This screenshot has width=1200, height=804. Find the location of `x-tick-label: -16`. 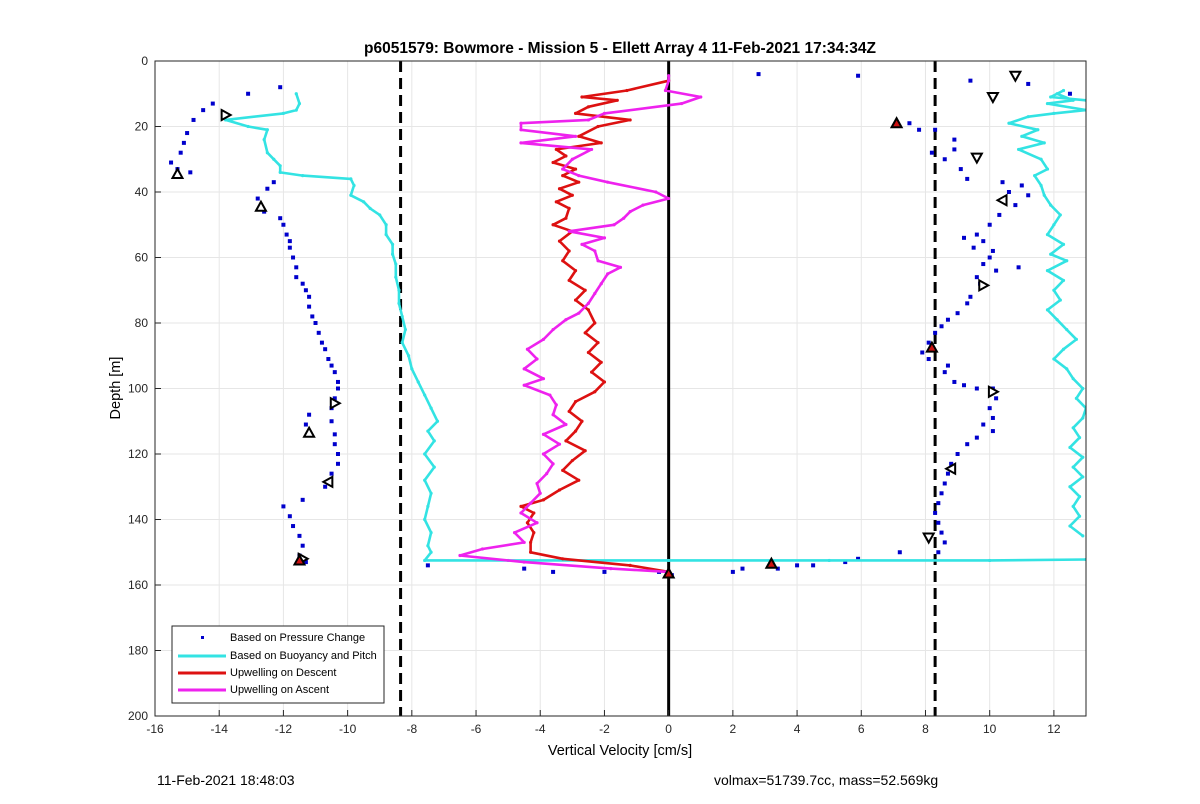

x-tick-label: -16 is located at coordinates (155, 729).